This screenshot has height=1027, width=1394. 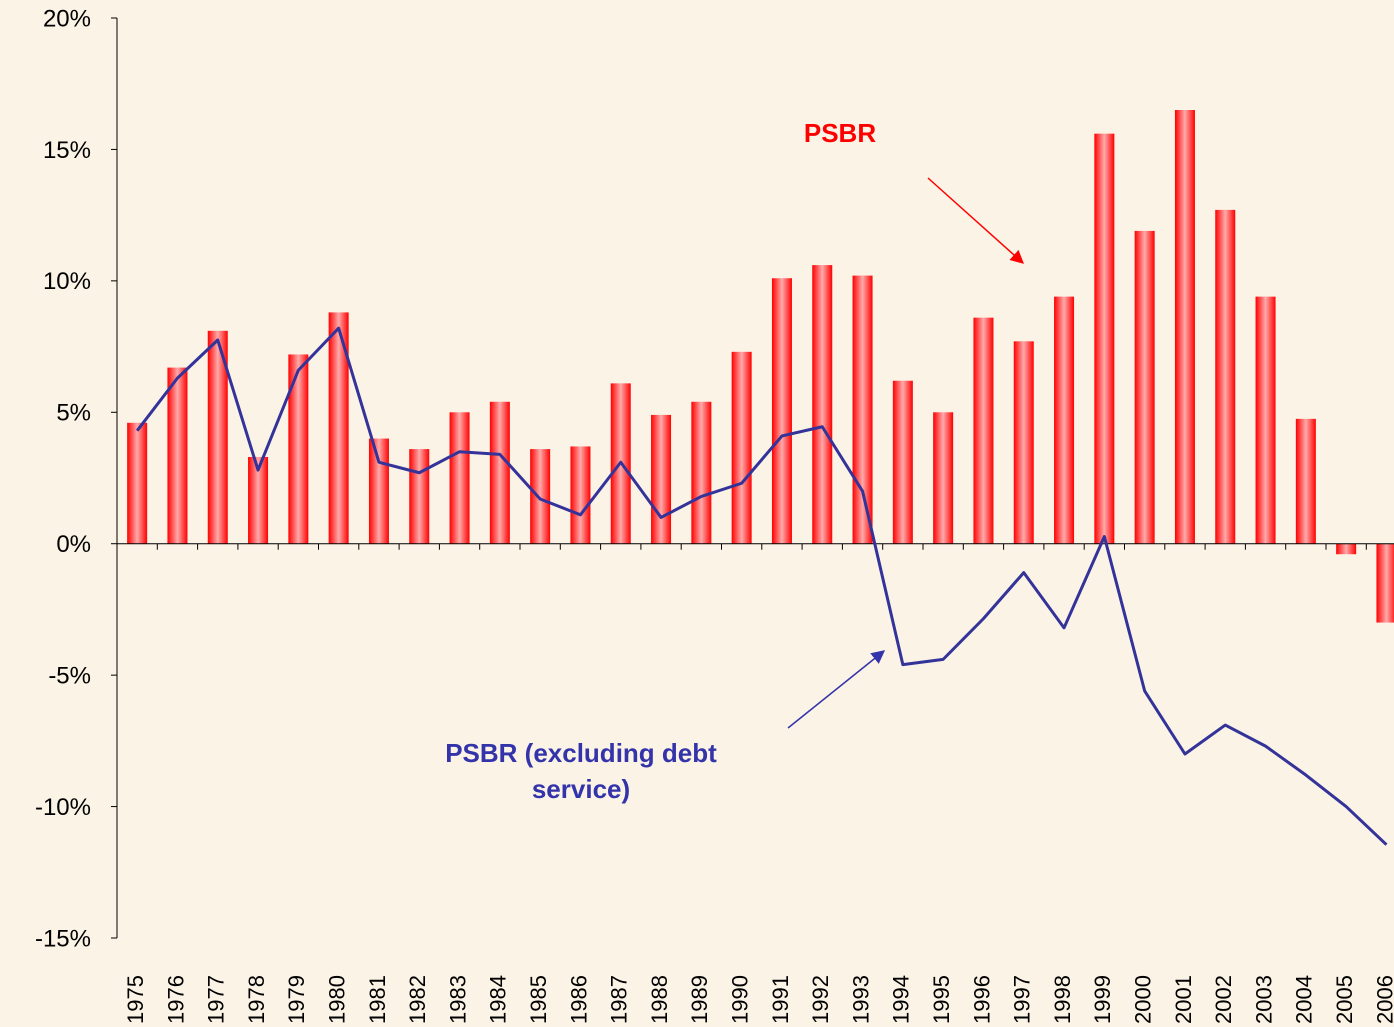 What do you see at coordinates (1263, 999) in the screenshot?
I see `x-tick-label: 2003` at bounding box center [1263, 999].